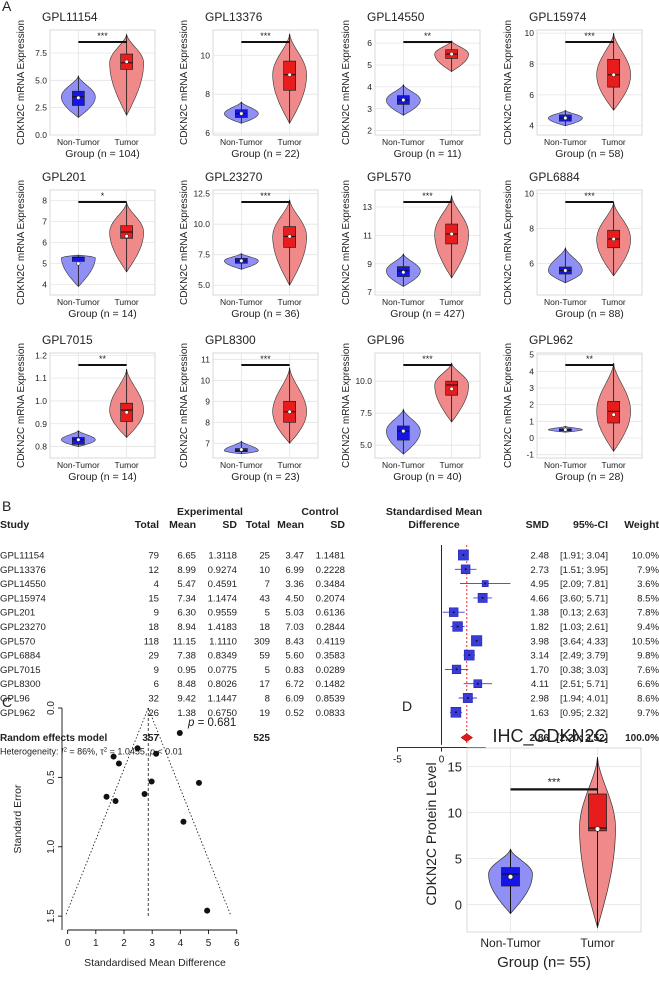  What do you see at coordinates (294, 598) in the screenshot?
I see `c-mean: 4.50` at bounding box center [294, 598].